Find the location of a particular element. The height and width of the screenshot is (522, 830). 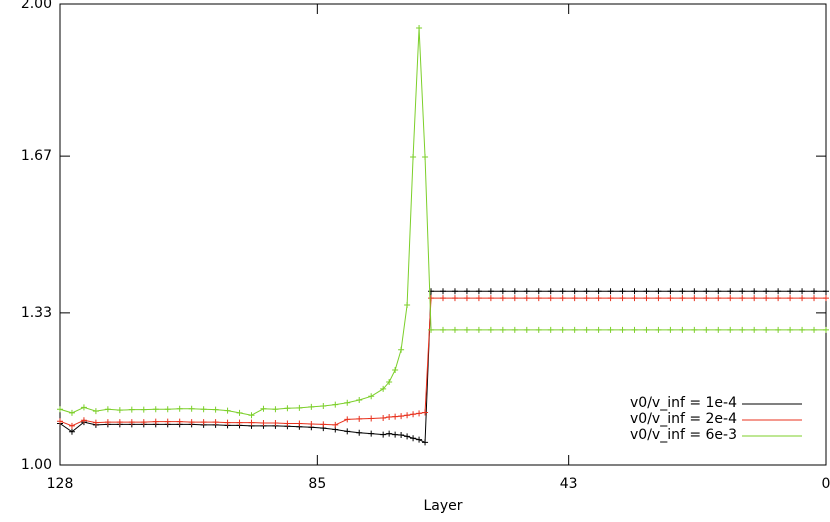

y-tick-label: 1.67 is located at coordinates (36, 156).